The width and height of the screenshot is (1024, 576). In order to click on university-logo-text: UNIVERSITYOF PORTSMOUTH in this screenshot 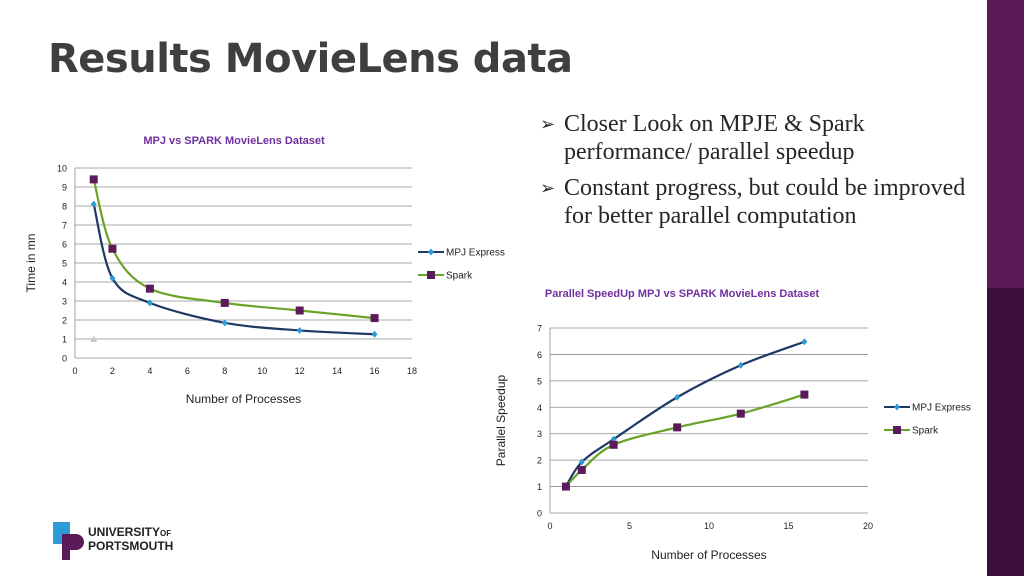, I will do `click(130, 539)`.